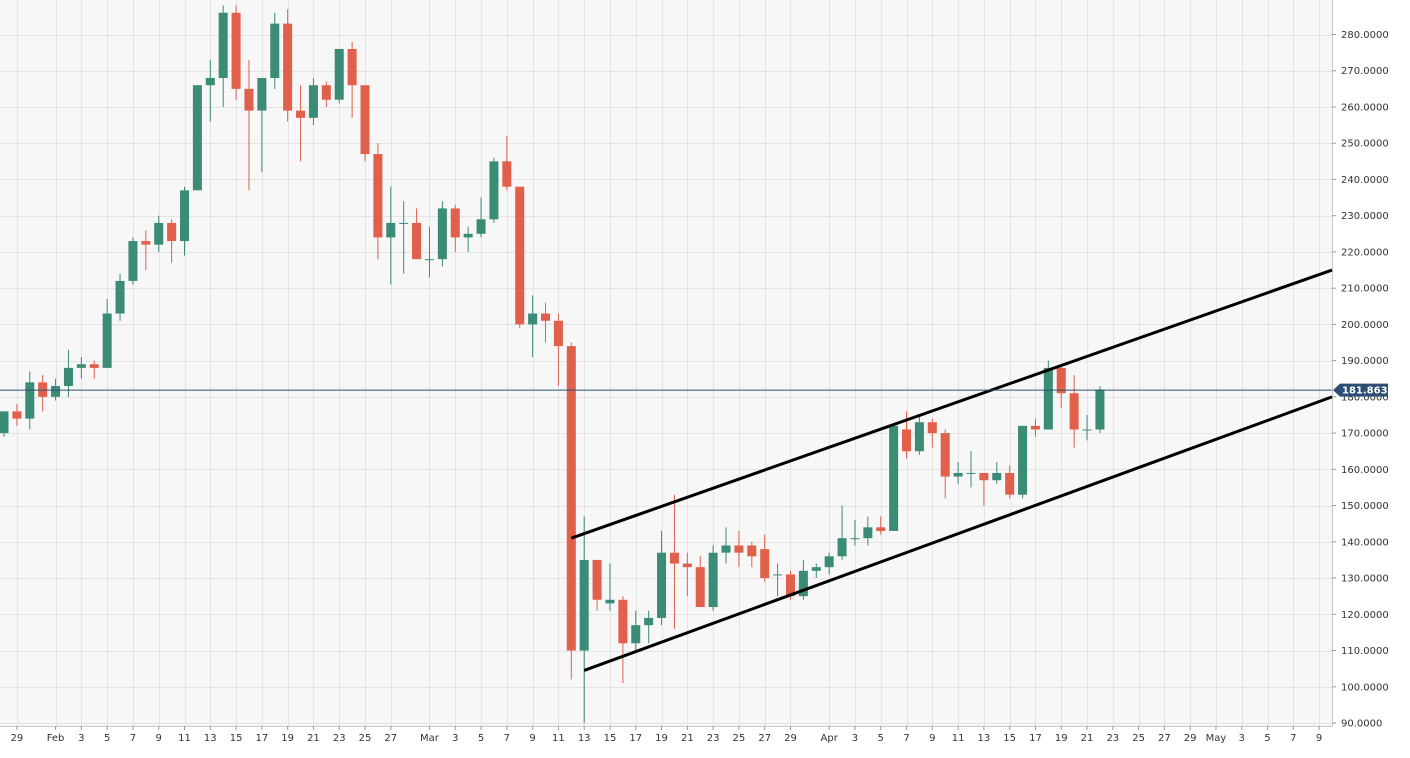  I want to click on price-tick-label: 120.0000, so click(1365, 615).